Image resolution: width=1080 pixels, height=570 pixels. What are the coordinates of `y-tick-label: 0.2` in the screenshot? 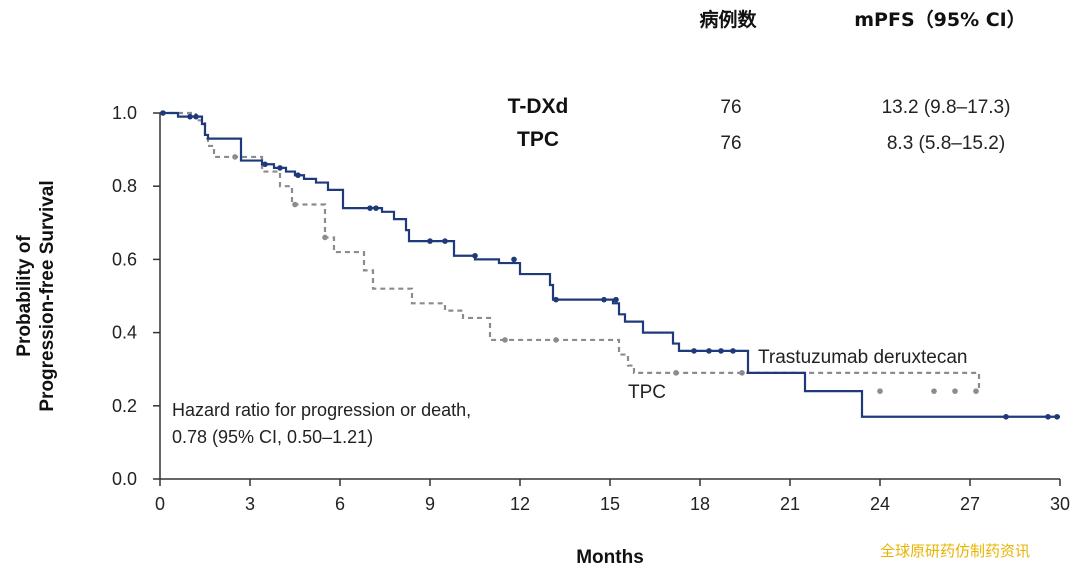 It's located at (124, 406).